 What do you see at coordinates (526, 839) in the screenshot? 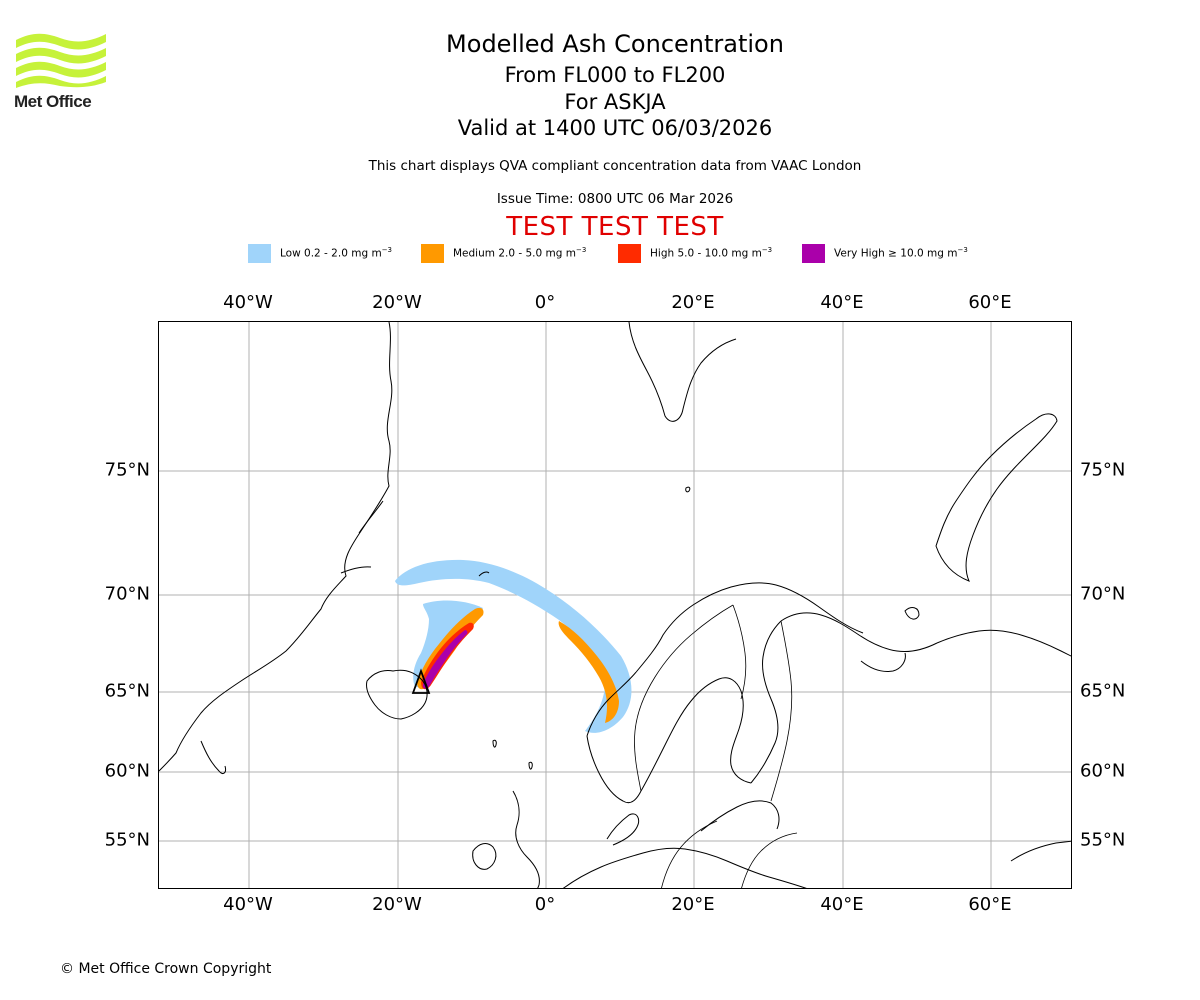
I see `coastline-british-isles` at bounding box center [526, 839].